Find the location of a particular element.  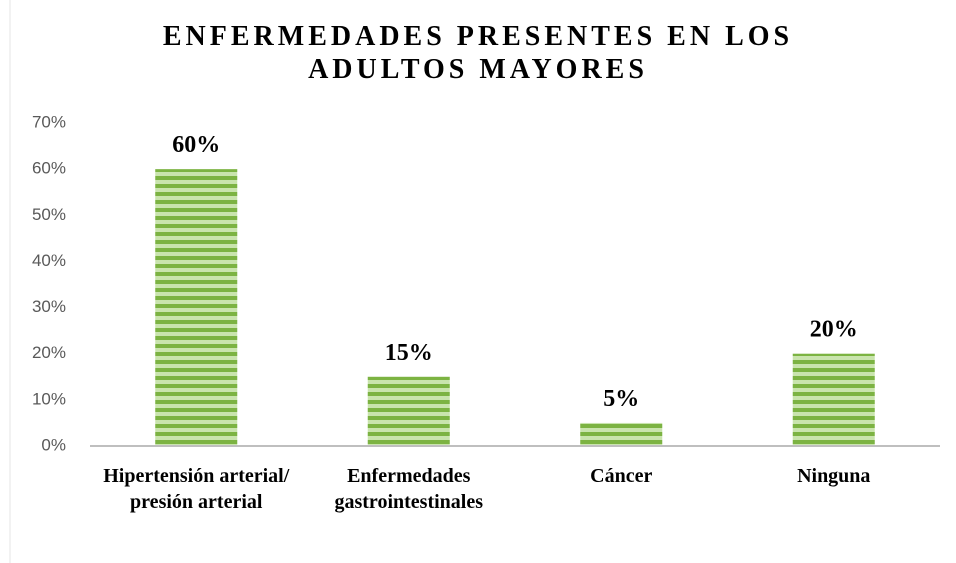

data-label: 60% is located at coordinates (196, 145).